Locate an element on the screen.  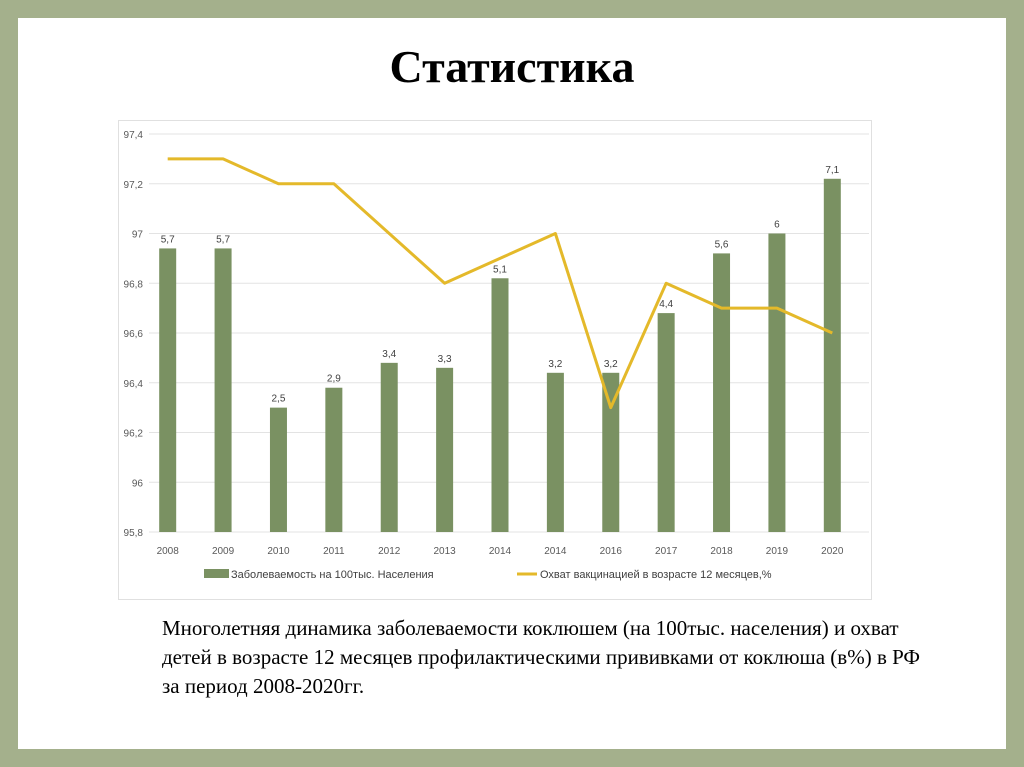
left-tick-label: 96,4 is located at coordinates (134, 384).